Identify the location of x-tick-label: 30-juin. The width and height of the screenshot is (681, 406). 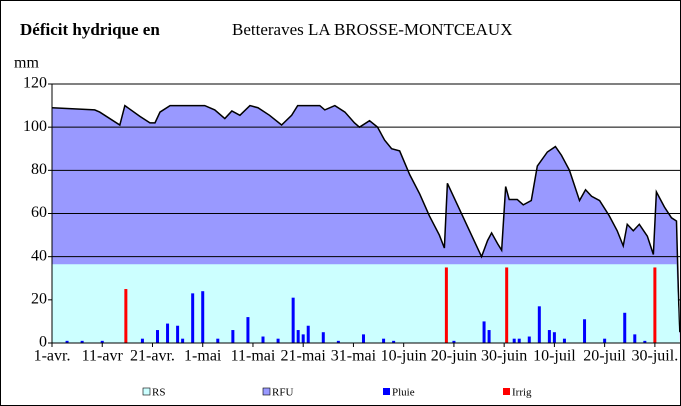
(504, 356).